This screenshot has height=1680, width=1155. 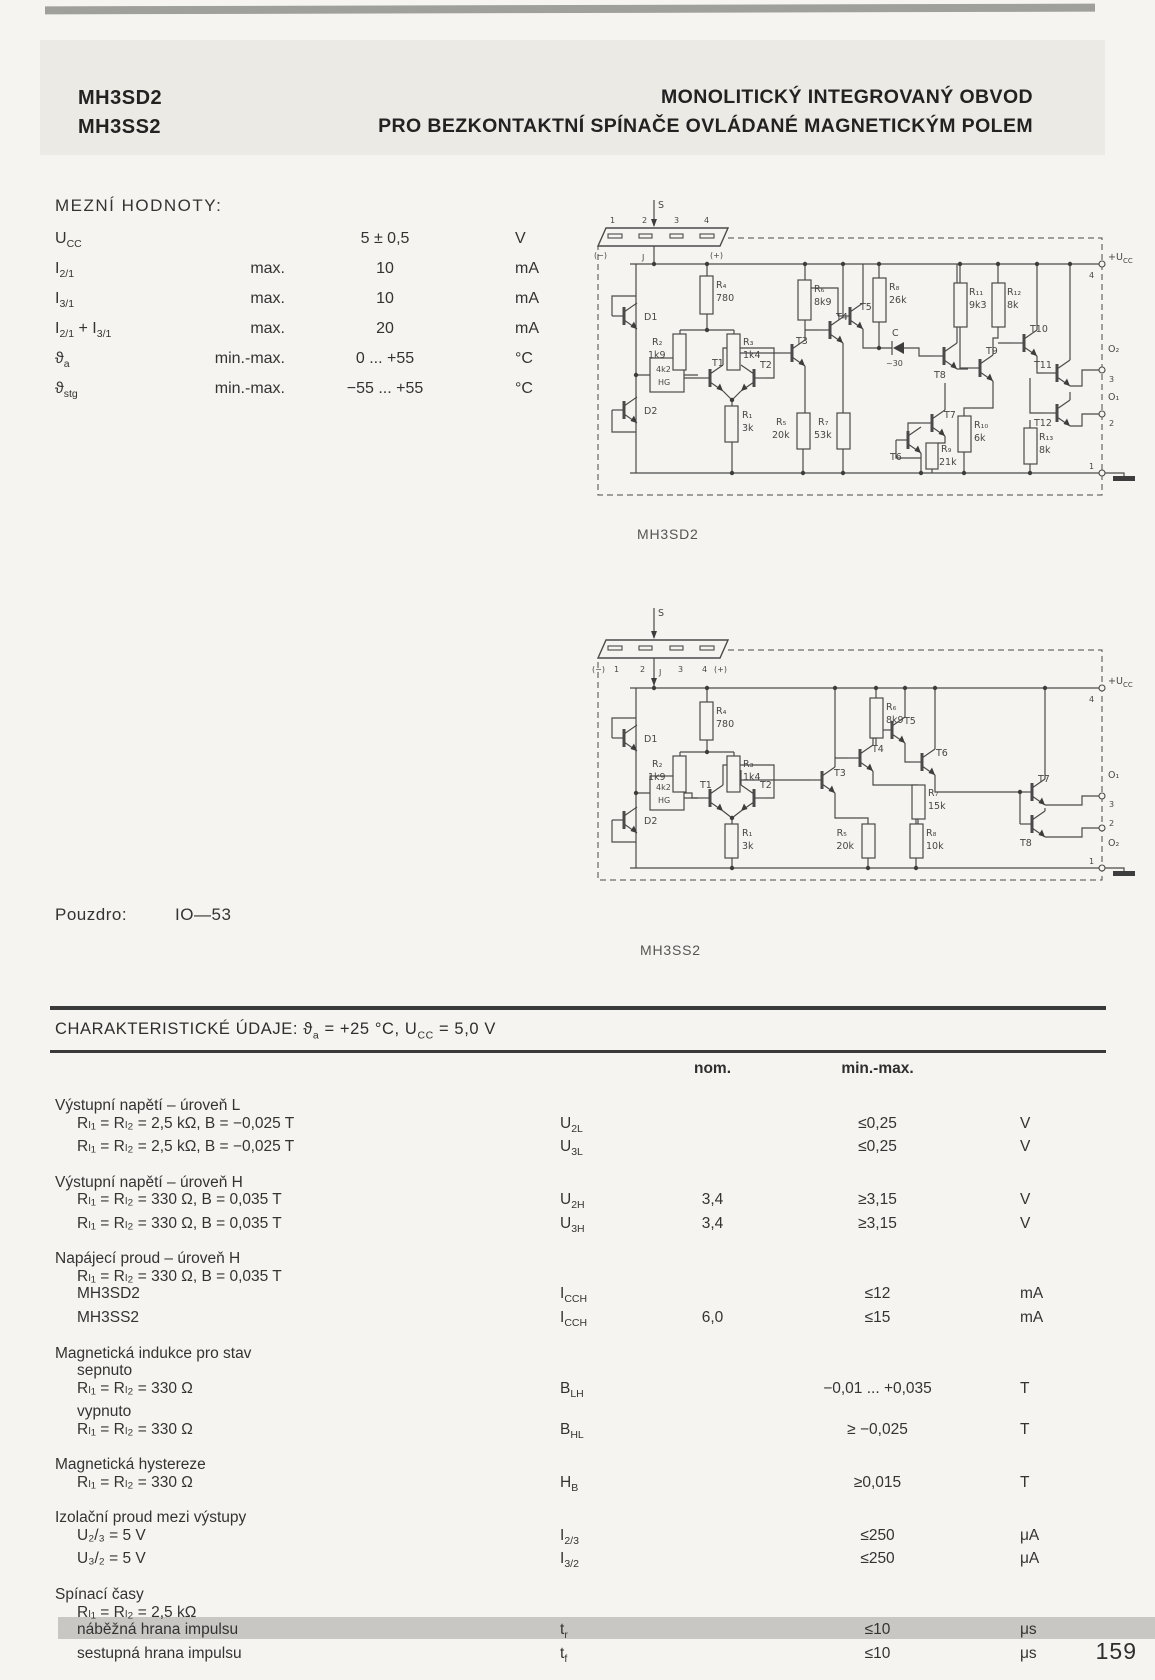 I want to click on d2-r4-label: R₄, so click(x=721, y=711).